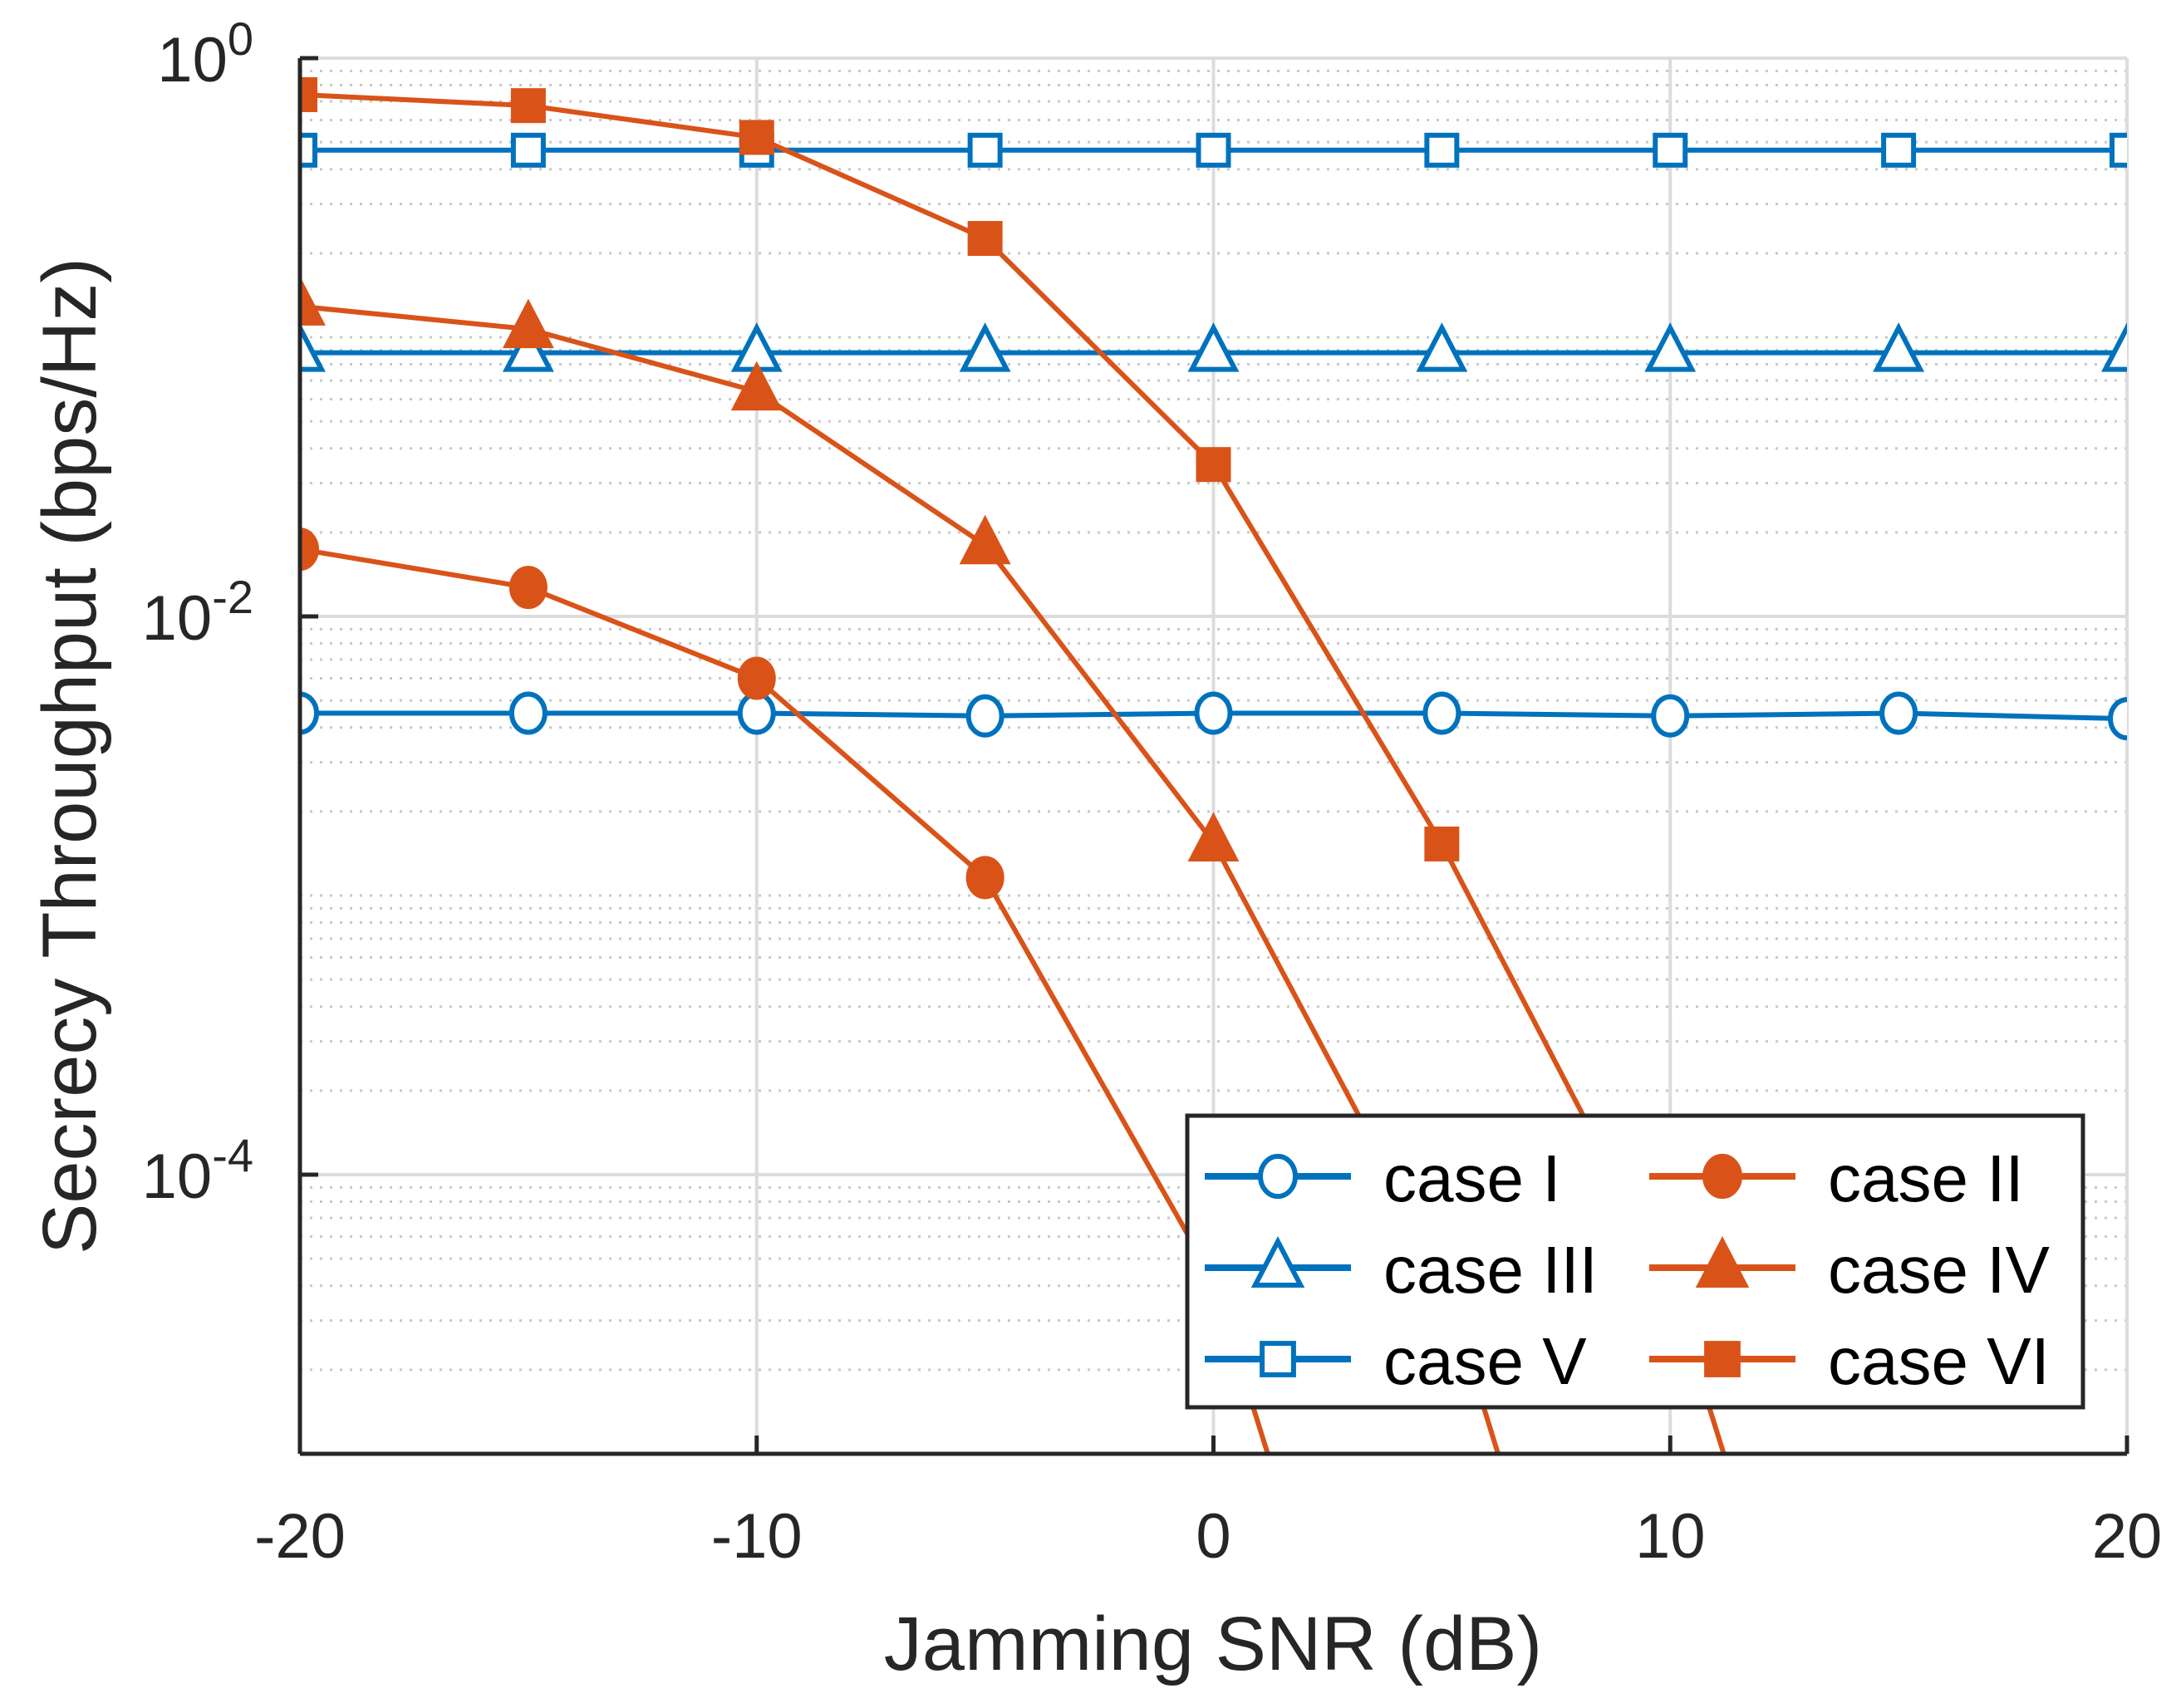 This screenshot has width=2176, height=1708. I want to click on legend-label: case I, so click(1472, 1178).